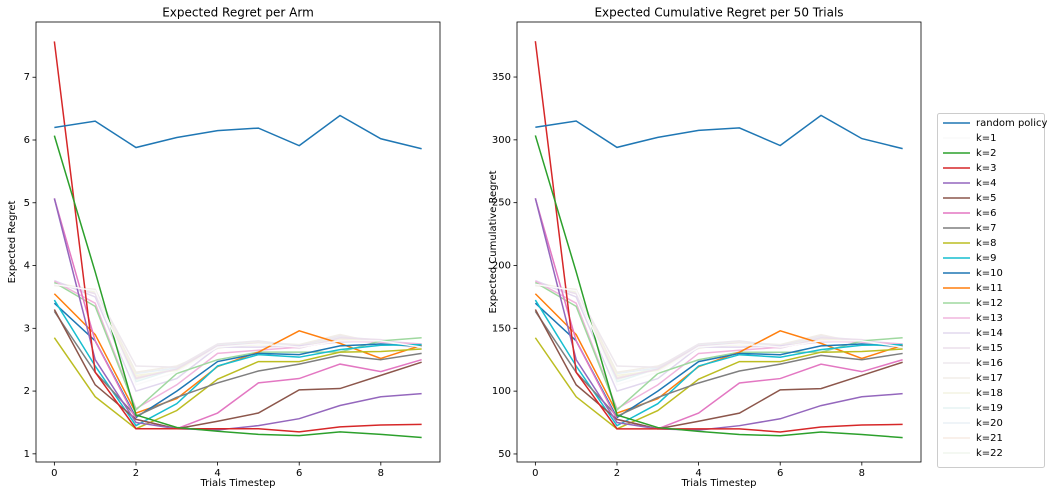  I want to click on y-tick-label: 200, so click(501, 265).